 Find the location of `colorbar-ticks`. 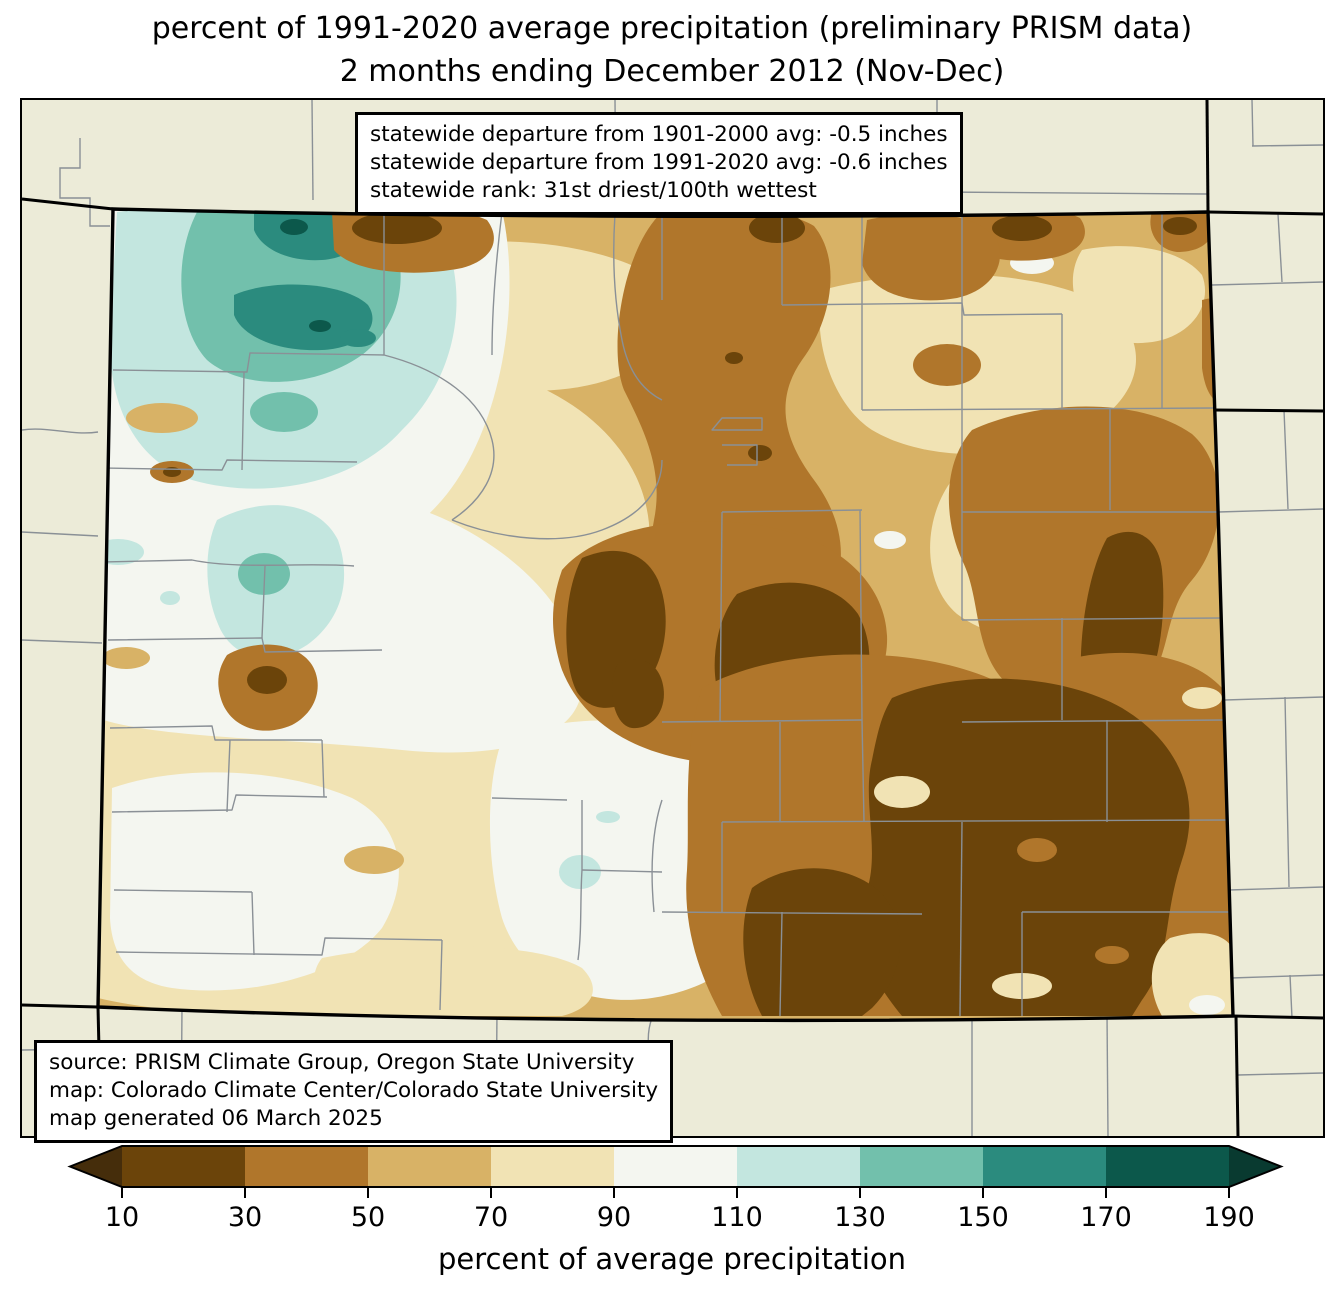

colorbar-ticks is located at coordinates (675, 1192).